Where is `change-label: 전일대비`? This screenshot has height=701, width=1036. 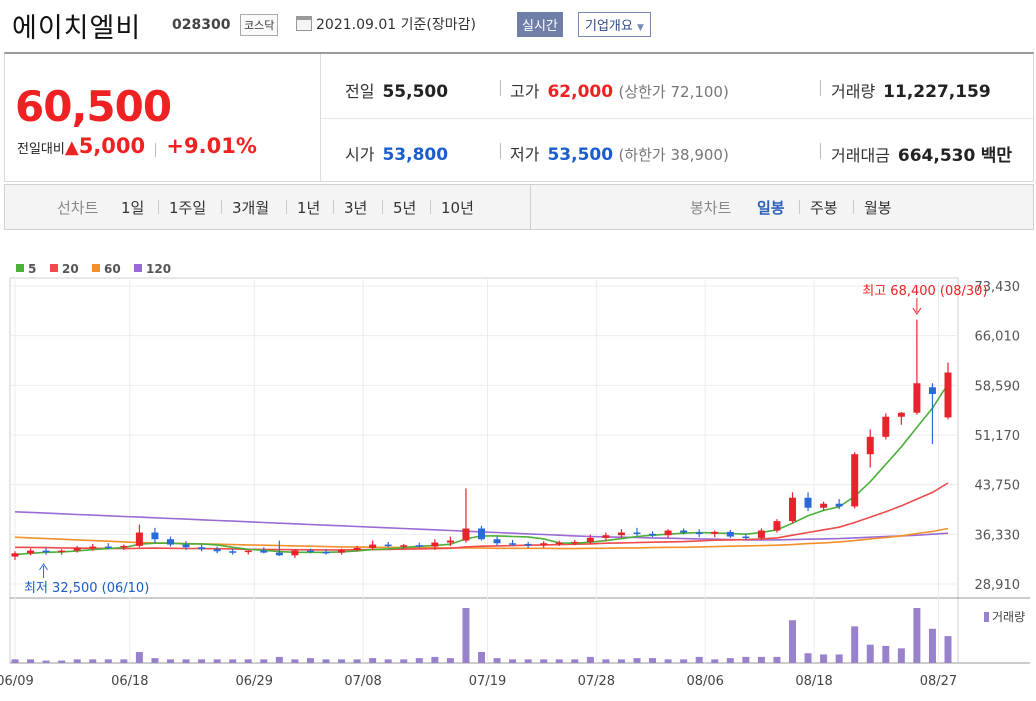
change-label: 전일대비 is located at coordinates (41, 149).